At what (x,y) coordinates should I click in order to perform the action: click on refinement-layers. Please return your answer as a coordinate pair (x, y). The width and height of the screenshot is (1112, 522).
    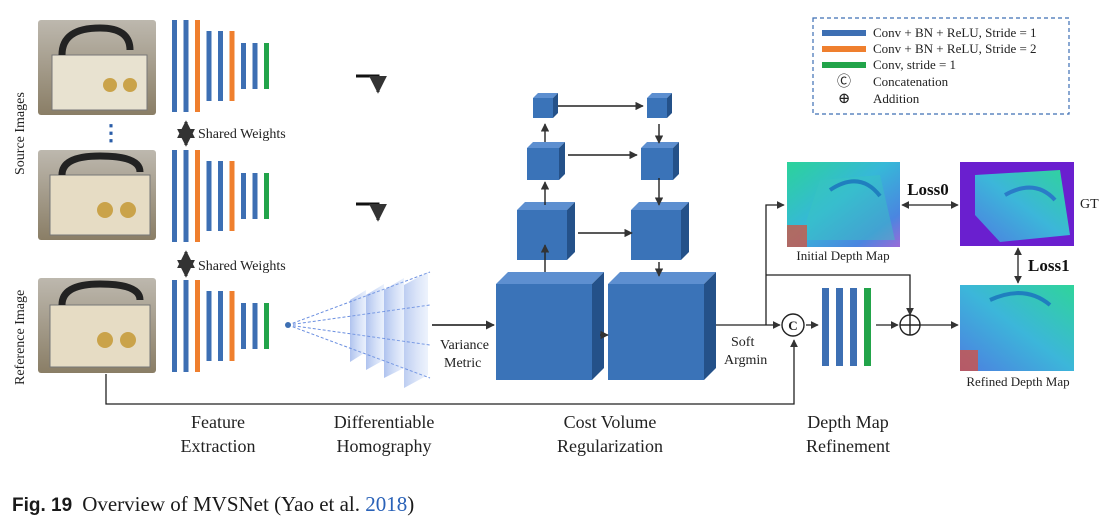
    Looking at the image, I should click on (846, 327).